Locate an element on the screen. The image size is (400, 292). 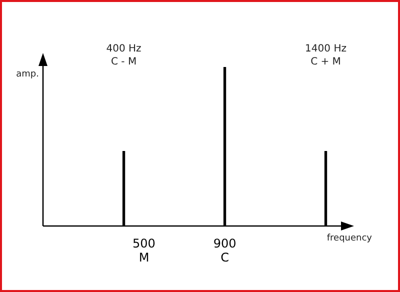
annotation: 1400 Hz C + M is located at coordinates (325, 56).